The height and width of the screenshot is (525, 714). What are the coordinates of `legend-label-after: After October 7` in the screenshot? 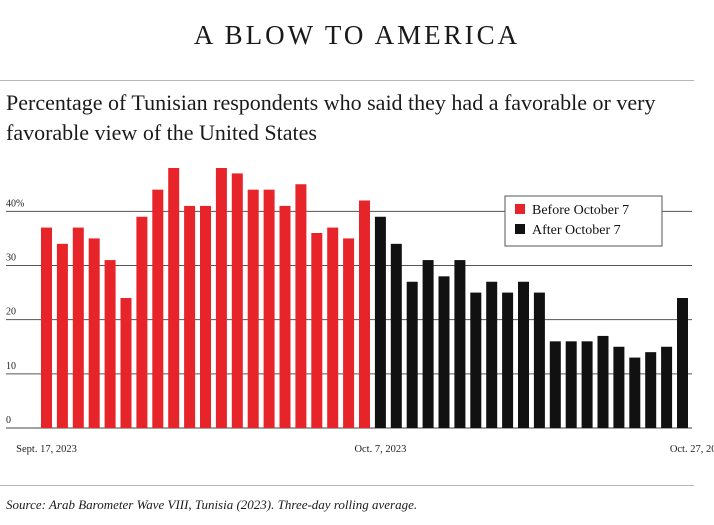 It's located at (576, 230).